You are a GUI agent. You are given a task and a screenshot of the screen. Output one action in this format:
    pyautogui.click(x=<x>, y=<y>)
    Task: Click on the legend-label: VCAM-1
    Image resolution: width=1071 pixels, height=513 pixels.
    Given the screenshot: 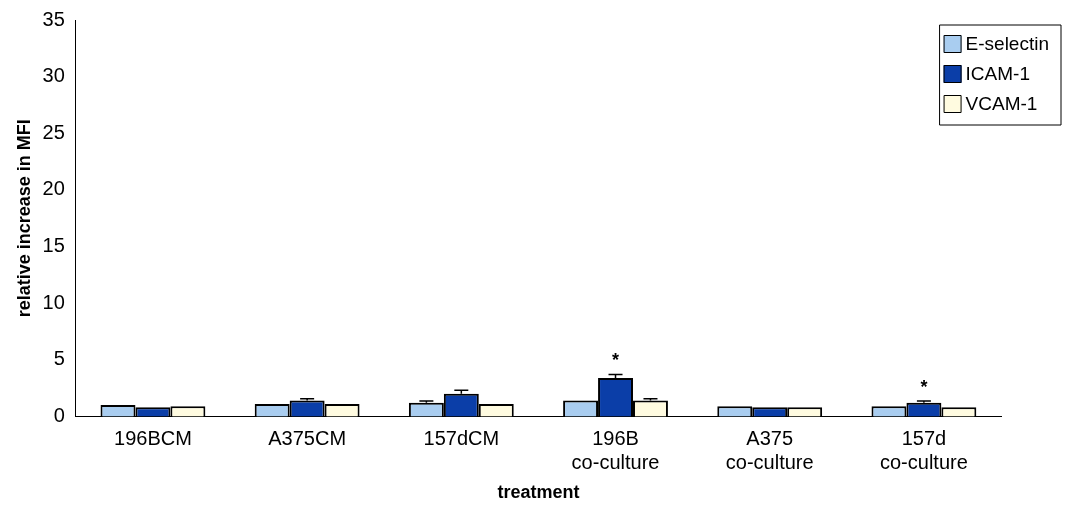 What is the action you would take?
    pyautogui.click(x=1001, y=104)
    